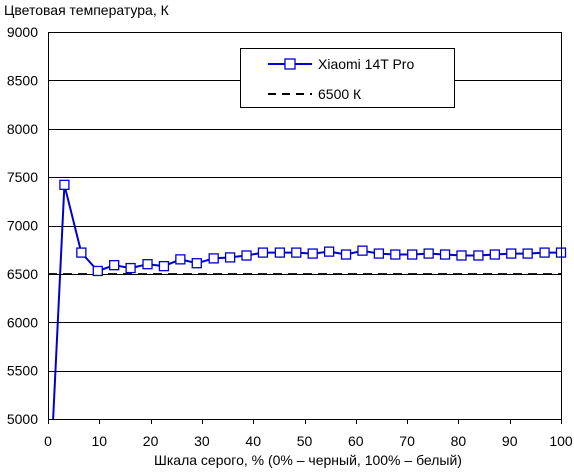  I want to click on legend: Xiaomi 14T Pro 6500 К, so click(347, 78).